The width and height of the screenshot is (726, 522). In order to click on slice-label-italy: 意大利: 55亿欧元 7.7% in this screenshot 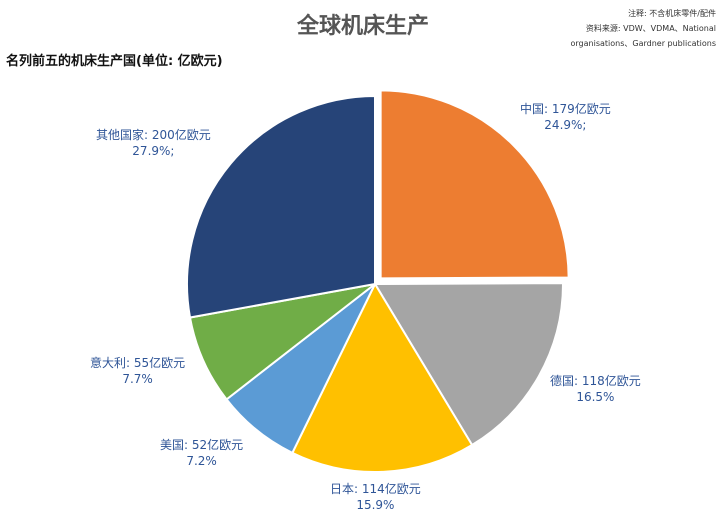, I will do `click(138, 371)`.